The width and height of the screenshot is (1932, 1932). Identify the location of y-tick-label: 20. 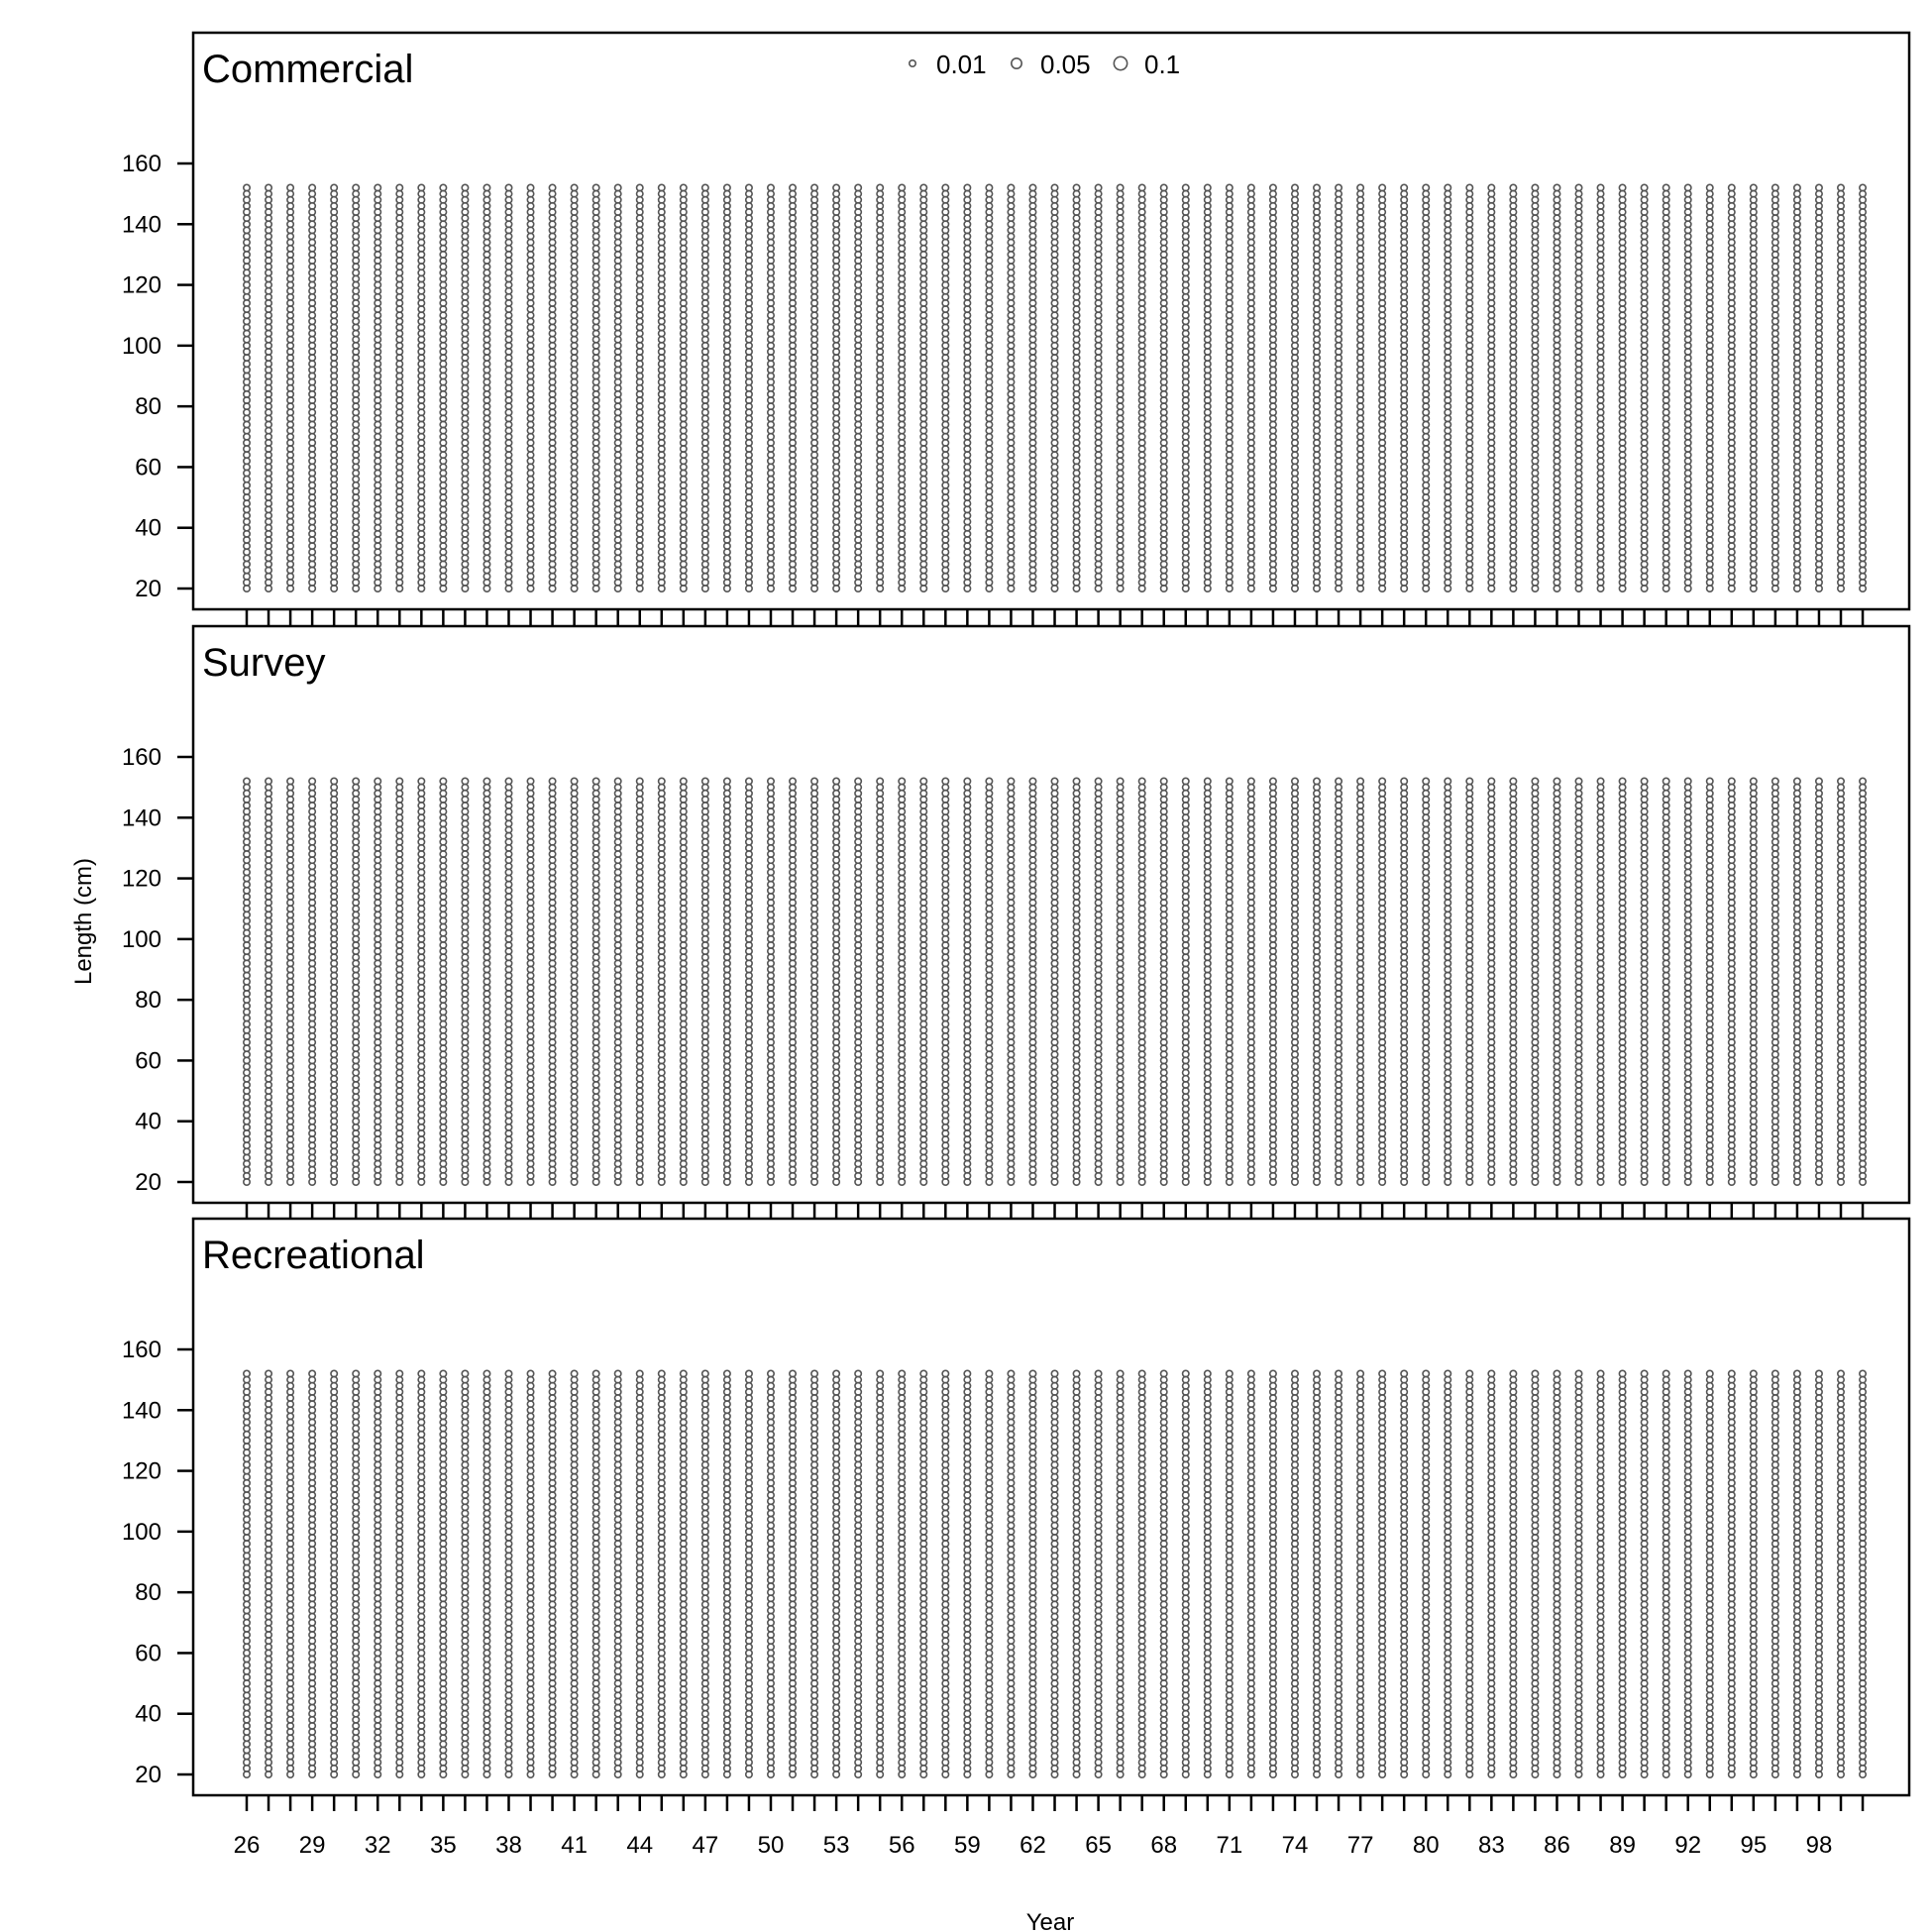
(148, 589).